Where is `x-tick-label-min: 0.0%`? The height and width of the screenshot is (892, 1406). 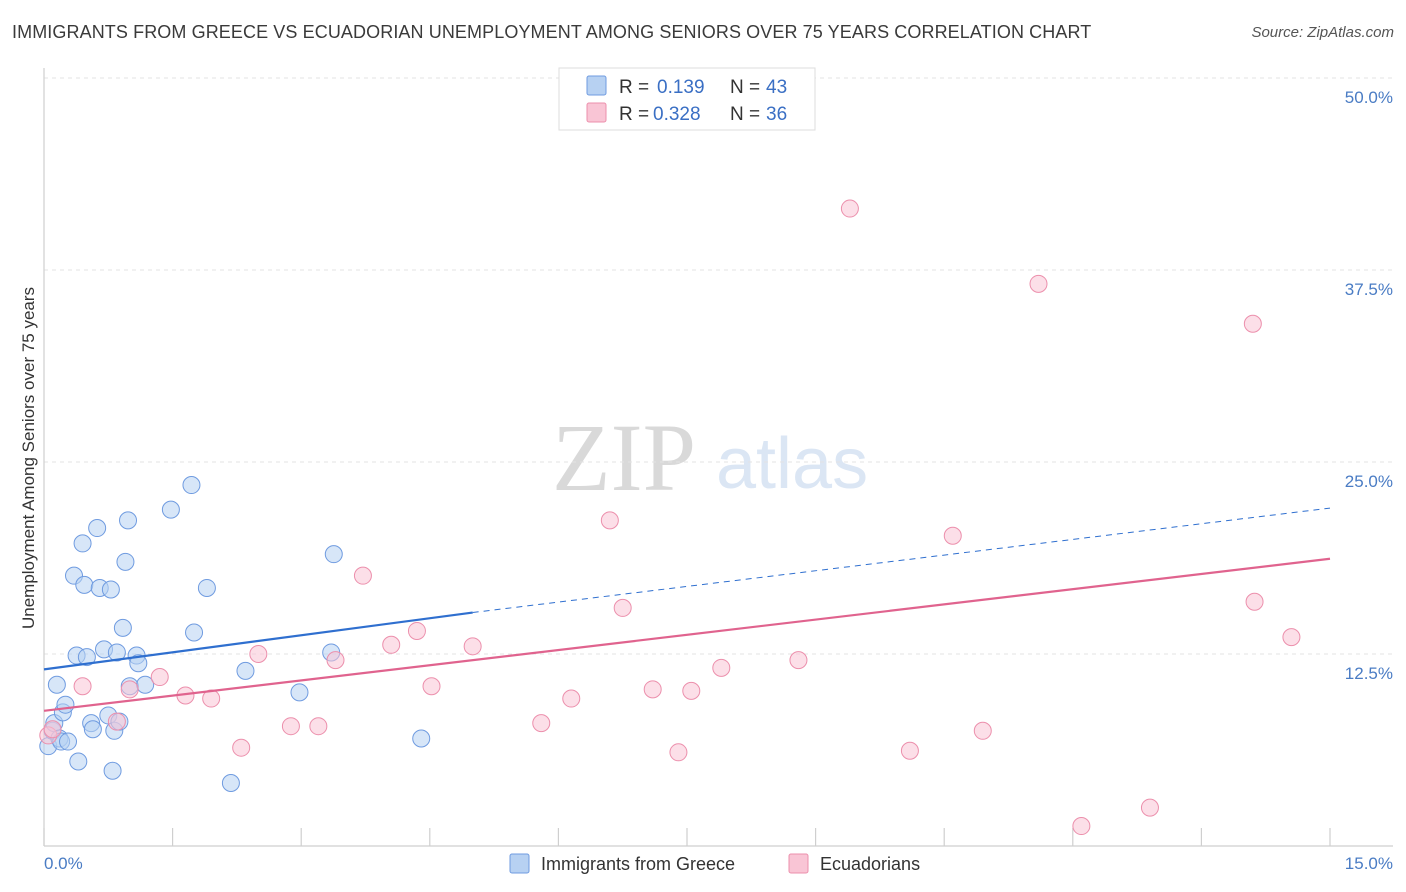 x-tick-label-min: 0.0% is located at coordinates (63, 863).